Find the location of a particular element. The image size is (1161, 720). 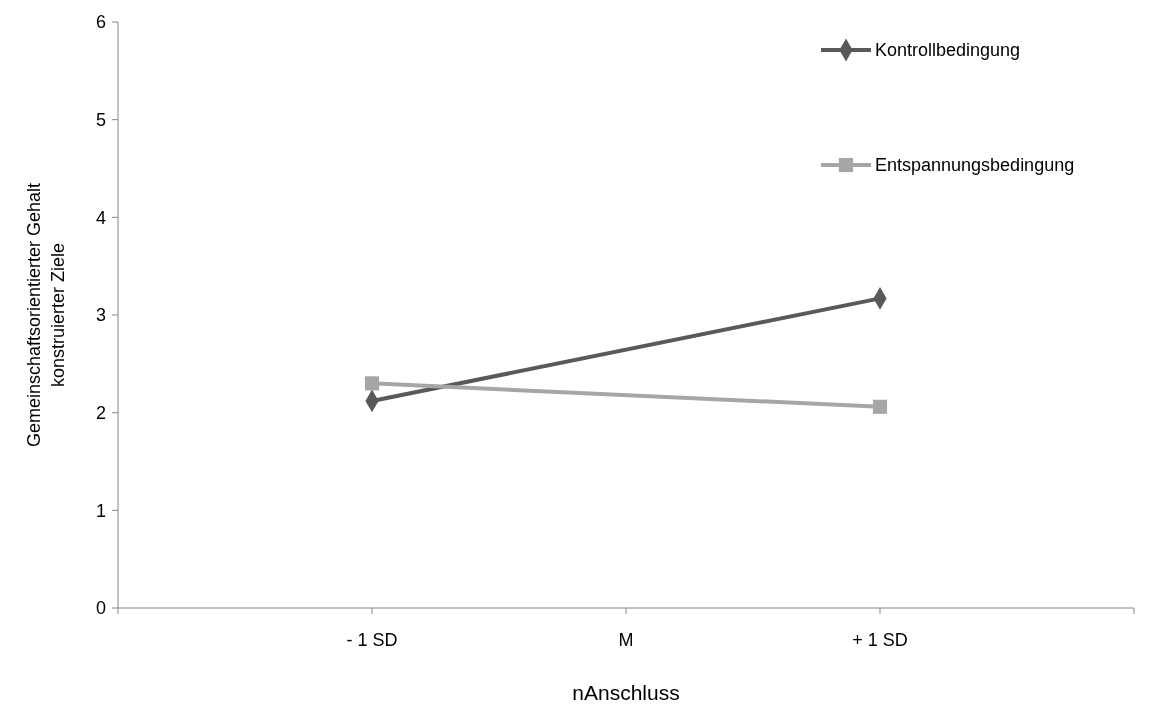

y-tick-label: 1 is located at coordinates (100, 510).